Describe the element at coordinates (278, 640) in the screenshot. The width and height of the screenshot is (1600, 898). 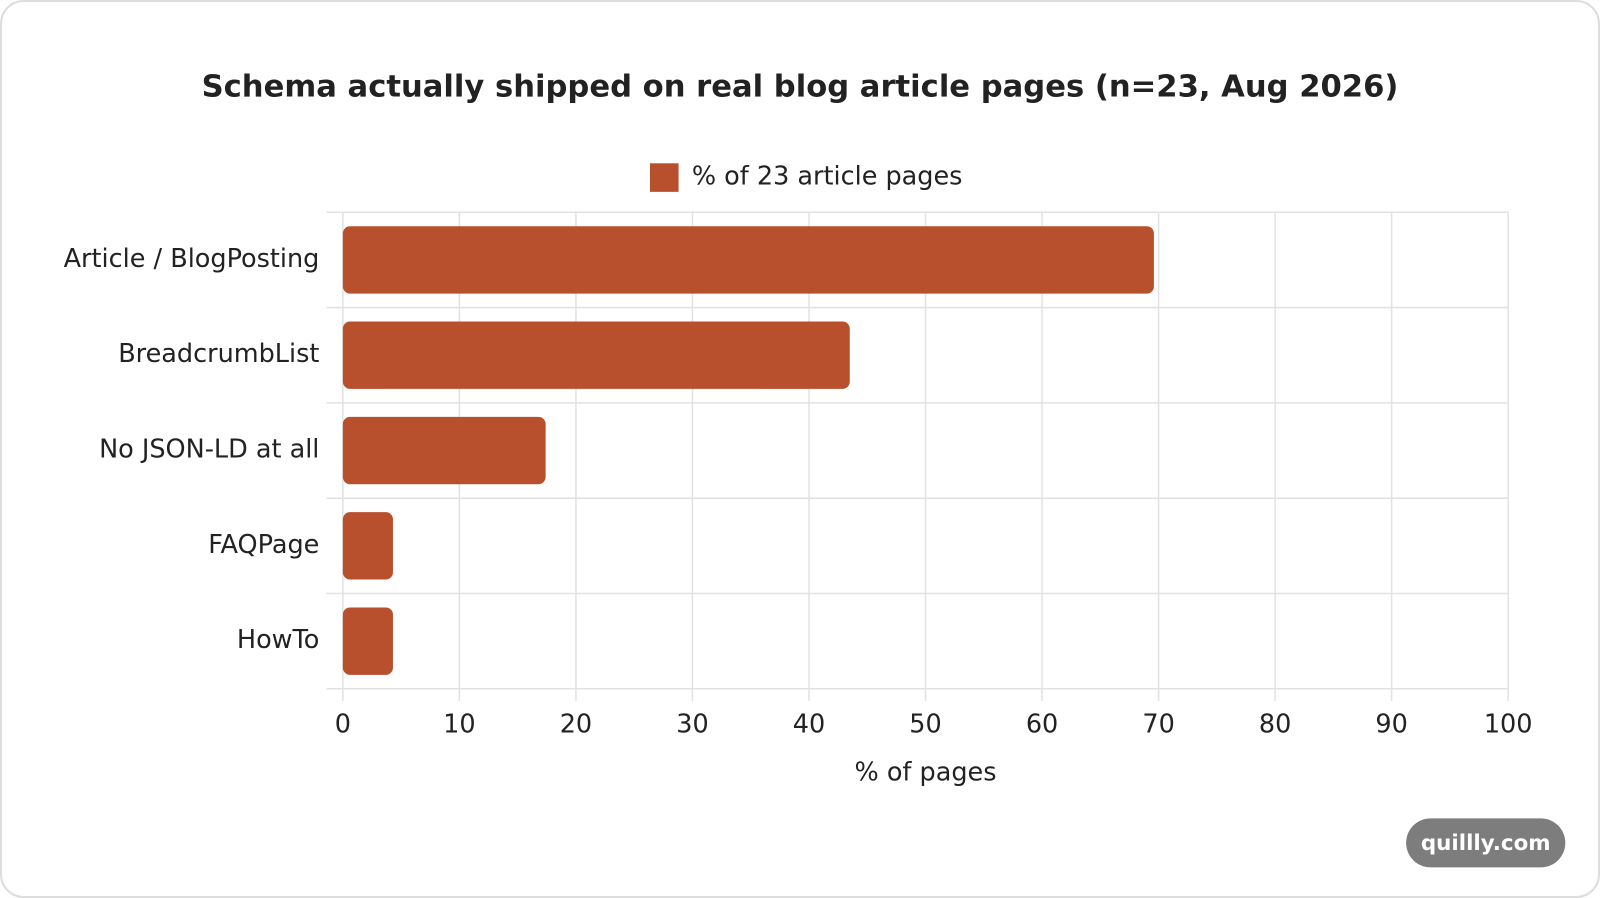
I see `y-tick-label: HowTo` at that location.